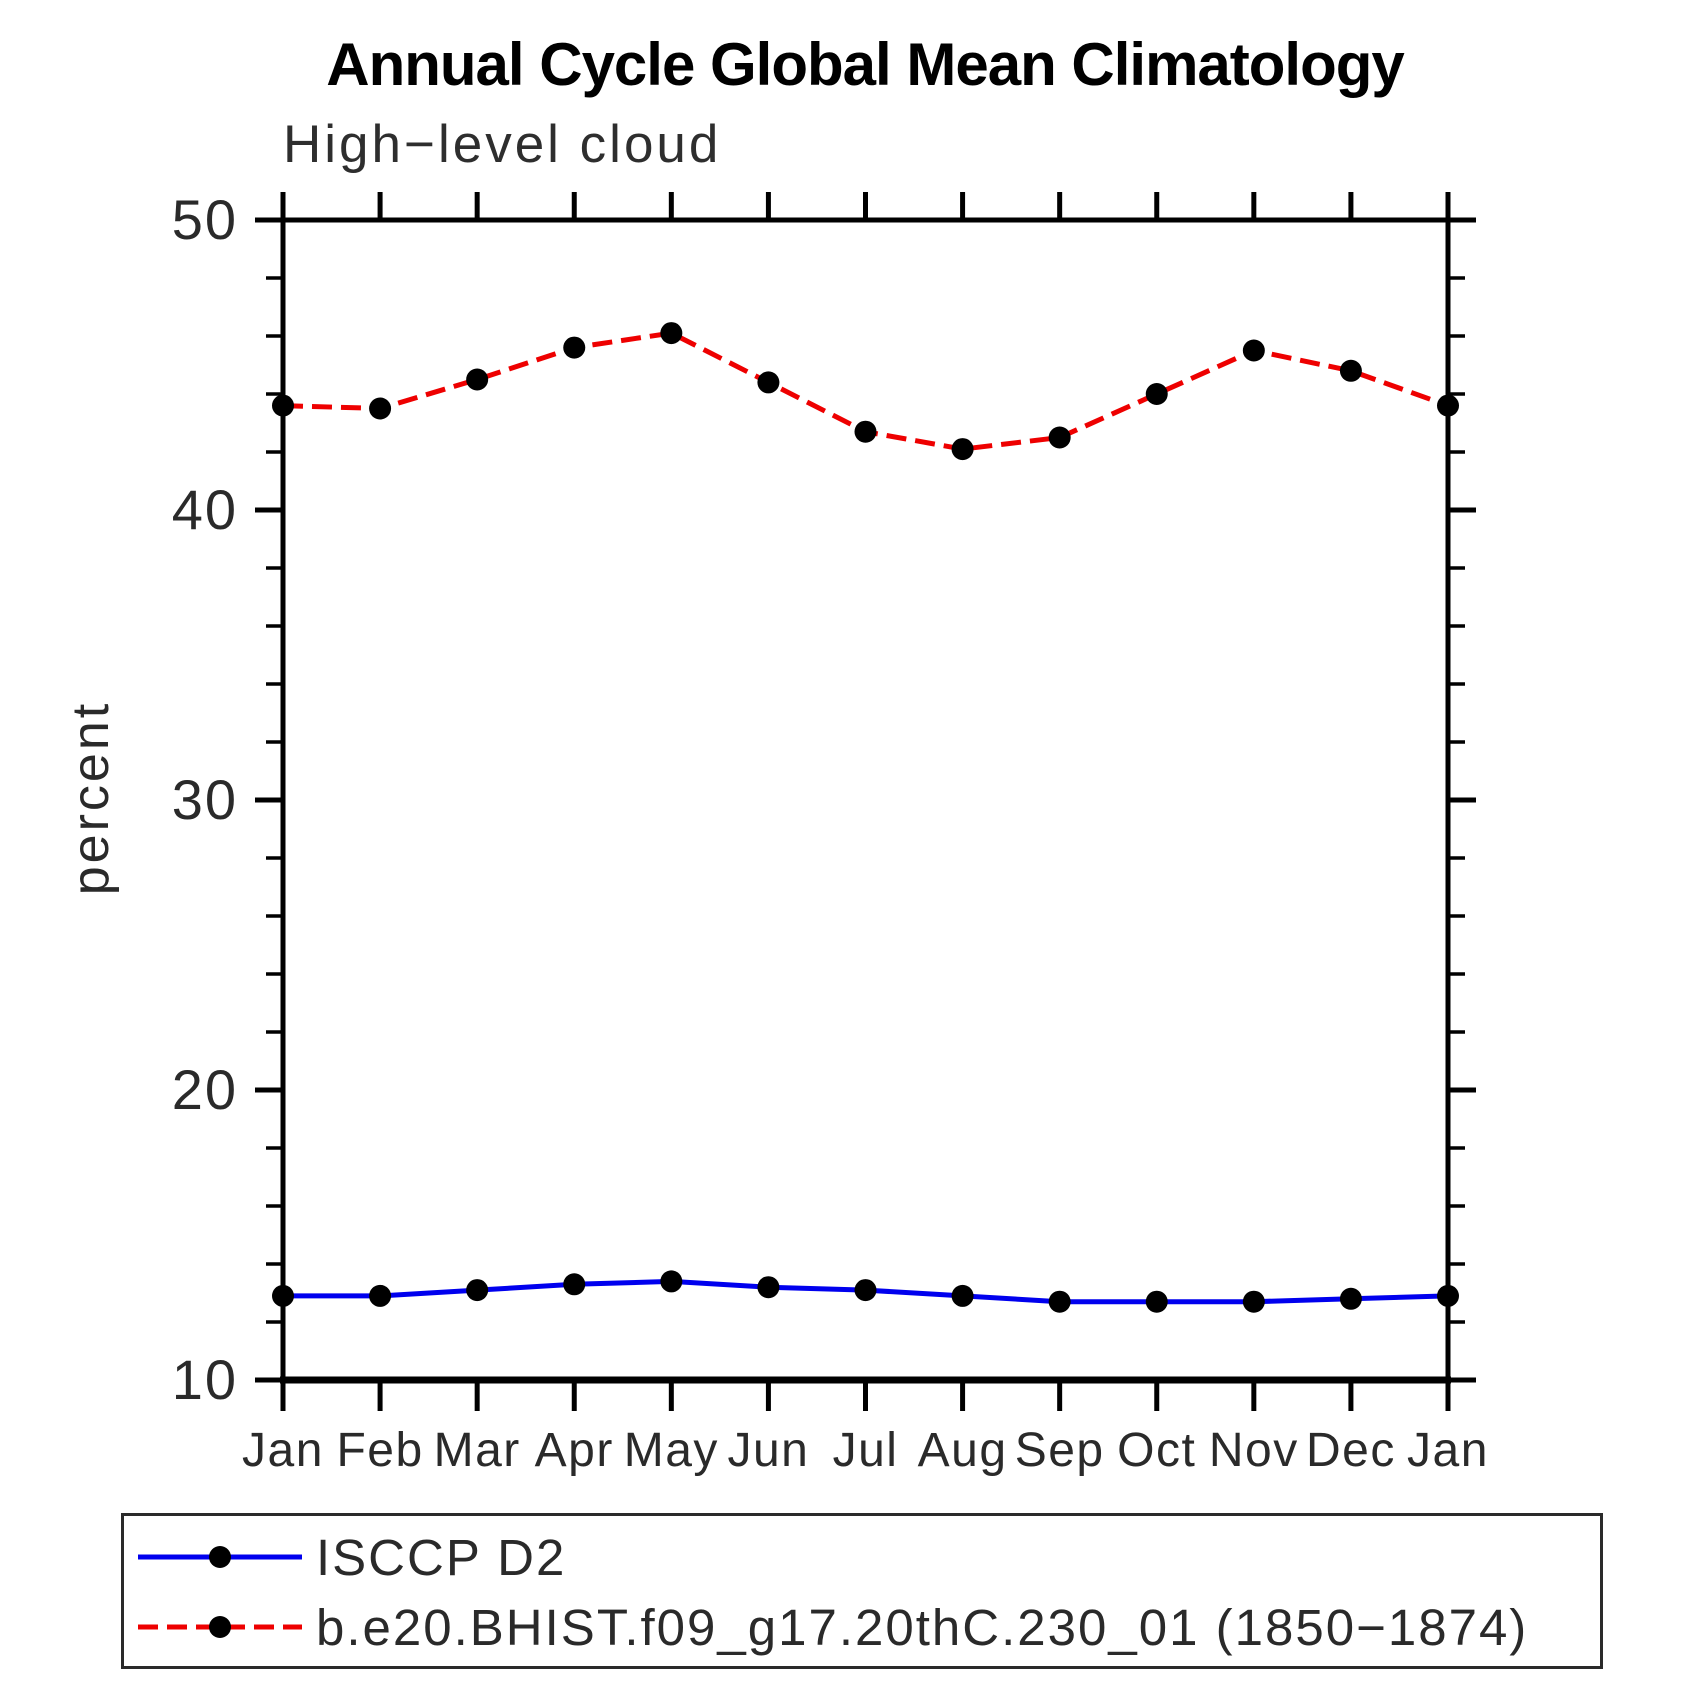 Image resolution: width=1708 pixels, height=1708 pixels. Describe the element at coordinates (205, 219) in the screenshot. I see `y-axis-tick-label: 50` at that location.